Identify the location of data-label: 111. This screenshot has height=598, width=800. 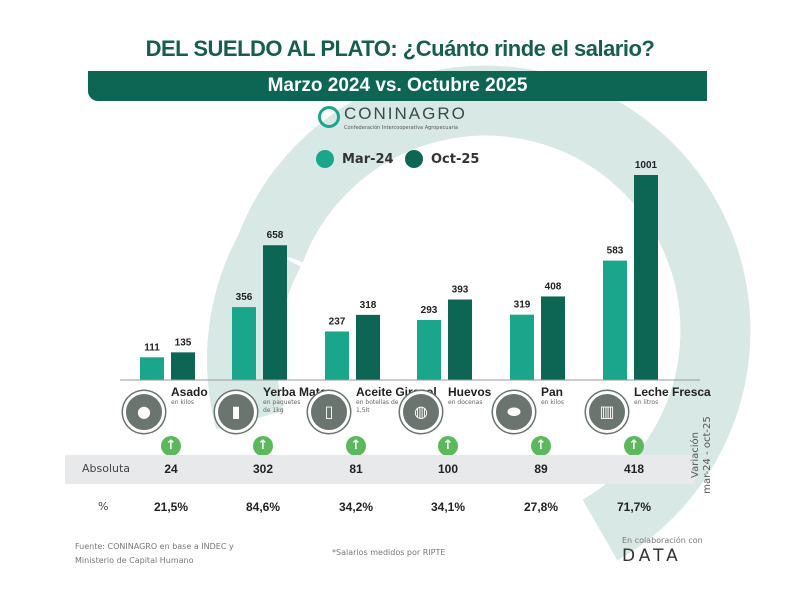
(152, 347).